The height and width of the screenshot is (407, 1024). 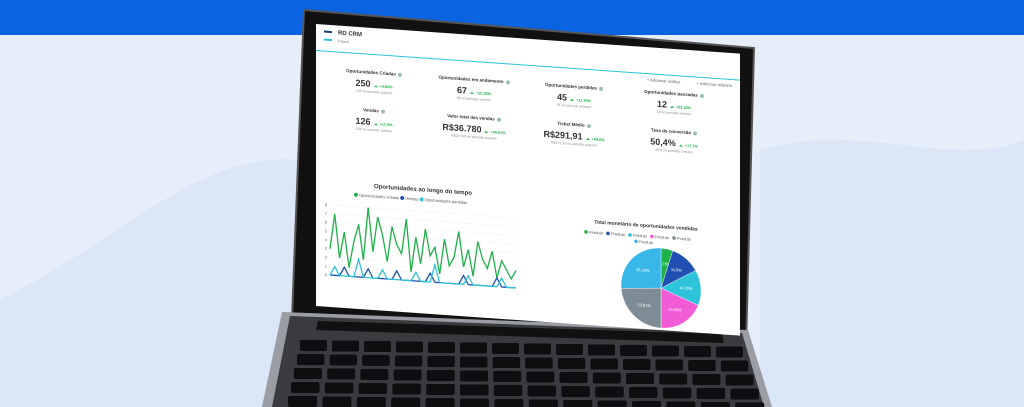 I want to click on legend-label: Oportunidades perdidas, so click(x=446, y=201).